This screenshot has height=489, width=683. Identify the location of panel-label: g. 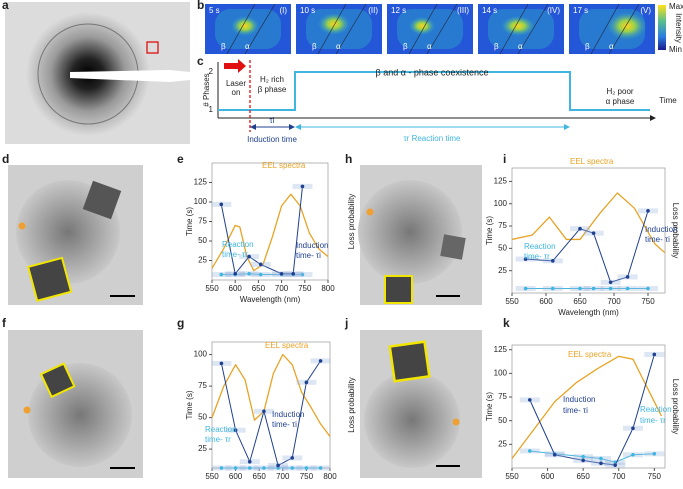
(180, 323).